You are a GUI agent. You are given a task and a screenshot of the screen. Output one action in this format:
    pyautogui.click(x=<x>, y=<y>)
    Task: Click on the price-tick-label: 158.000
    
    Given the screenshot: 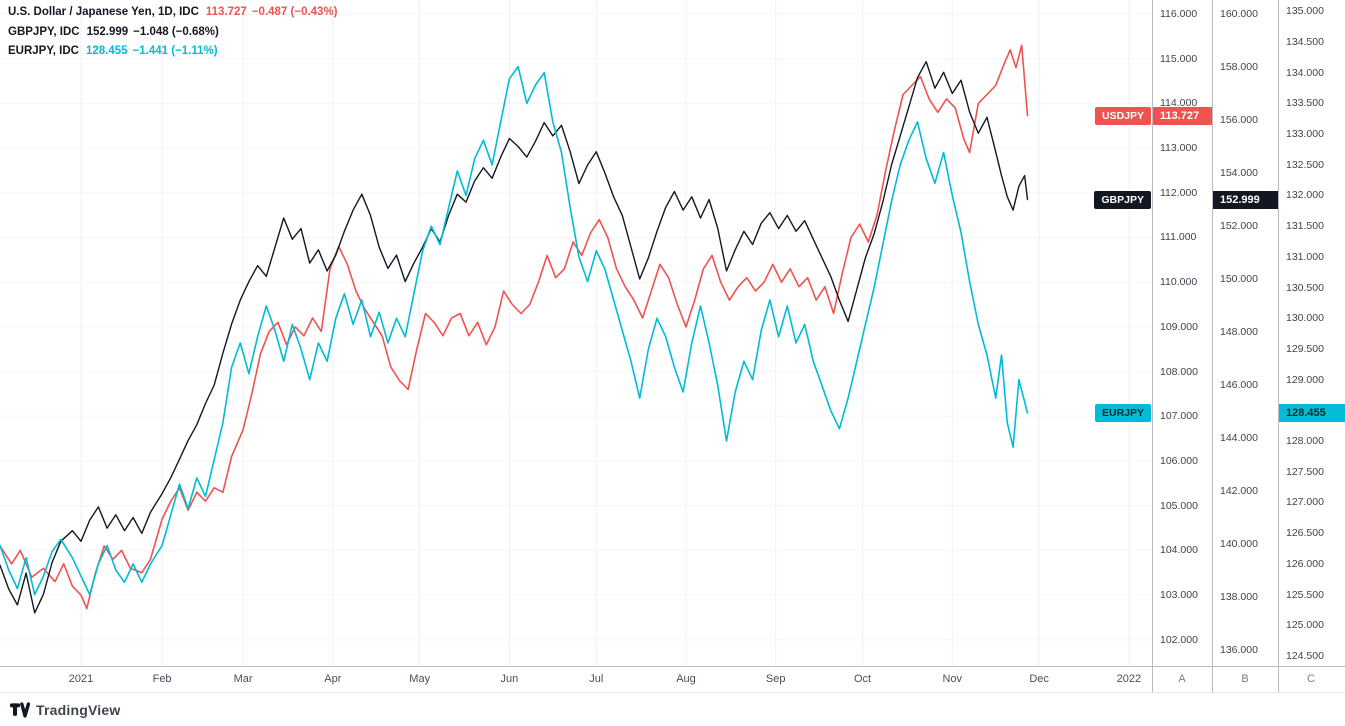 What is the action you would take?
    pyautogui.click(x=1239, y=66)
    